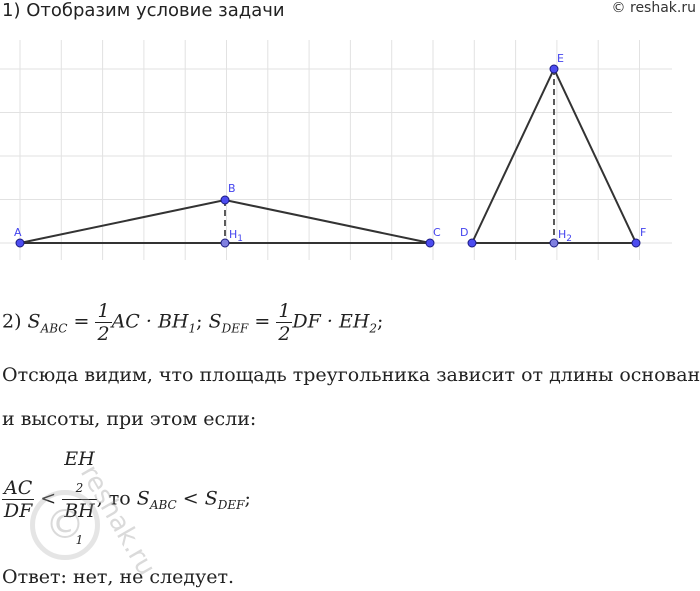 This screenshot has height=591, width=700. I want to click on label-h2: H2, so click(565, 236).